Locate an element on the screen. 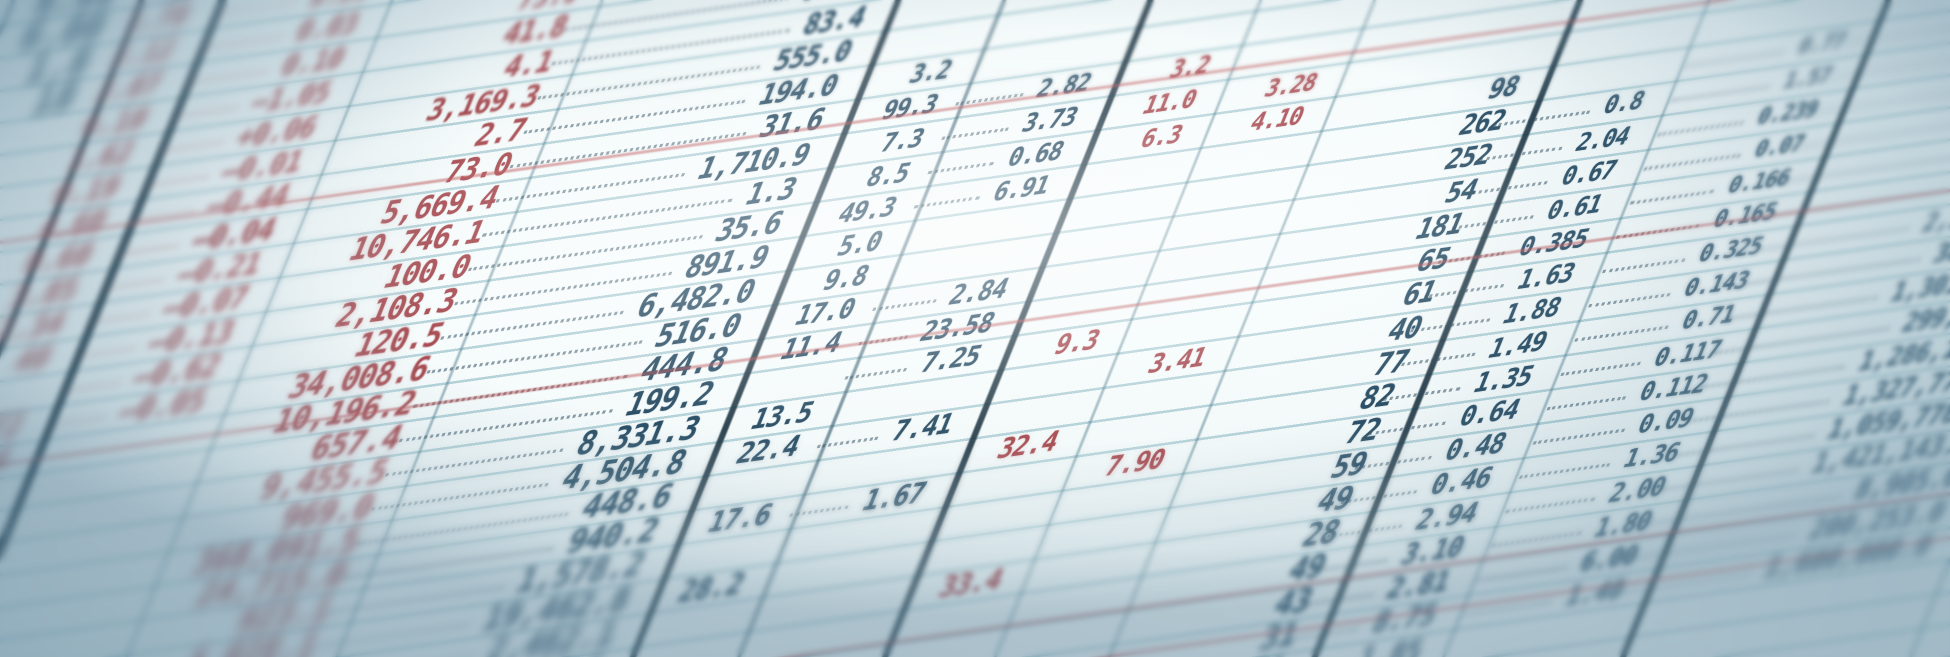 This screenshot has height=657, width=1950. cell-value: 4.10 is located at coordinates (1276, 120).